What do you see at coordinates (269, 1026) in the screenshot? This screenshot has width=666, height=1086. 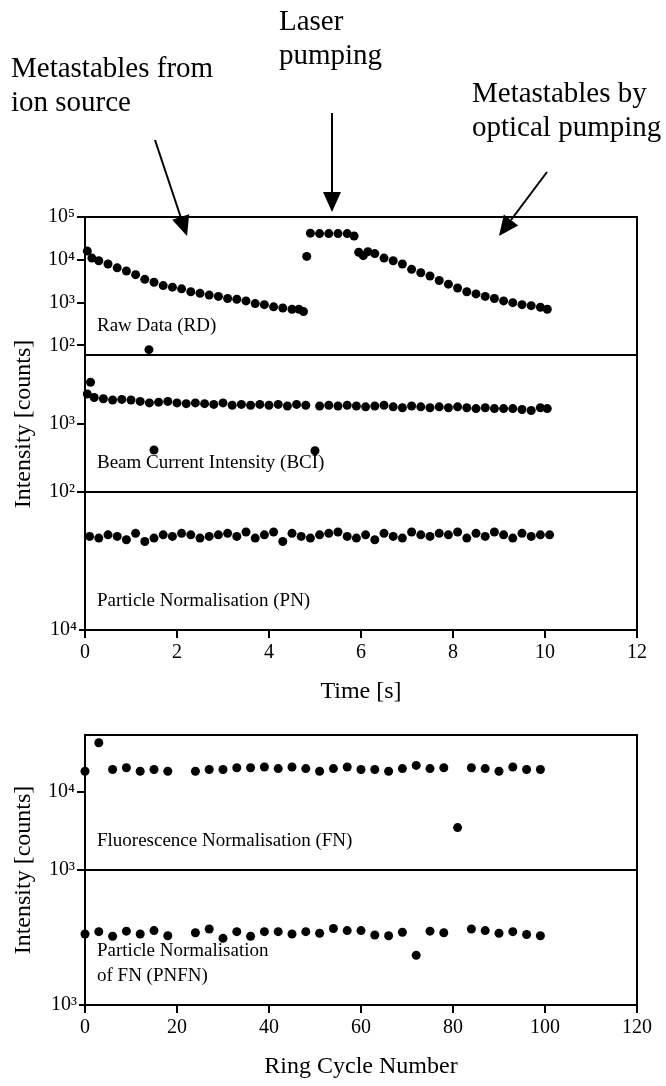 I see `x-tick-label: 40` at bounding box center [269, 1026].